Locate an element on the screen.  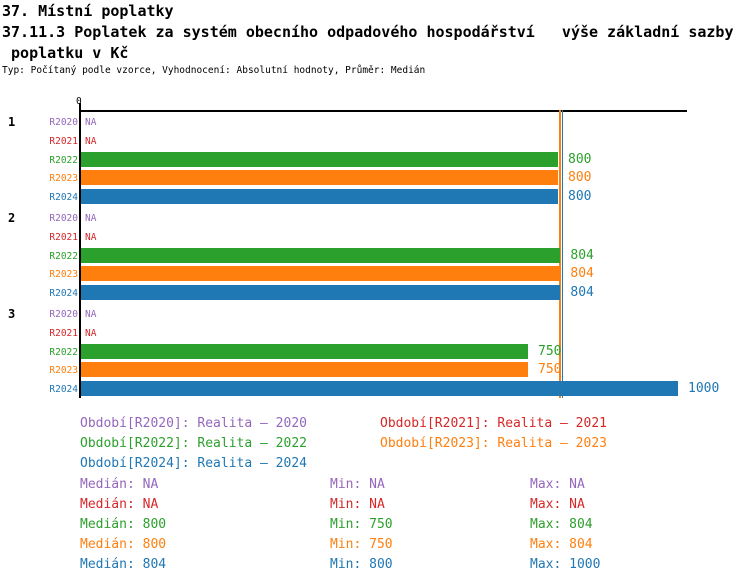
stat-min-R2022: Min: 750 is located at coordinates (361, 524).